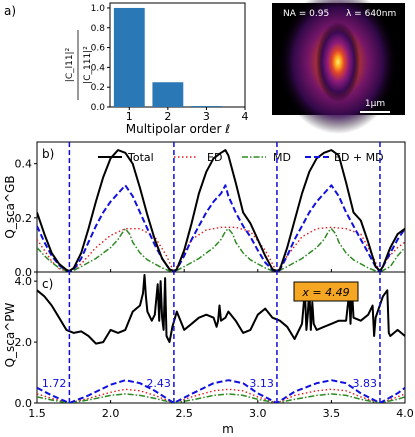 This screenshot has height=437, width=415. I want to click on panel-b-y-label: Q_sca^GB, so click(10, 206).